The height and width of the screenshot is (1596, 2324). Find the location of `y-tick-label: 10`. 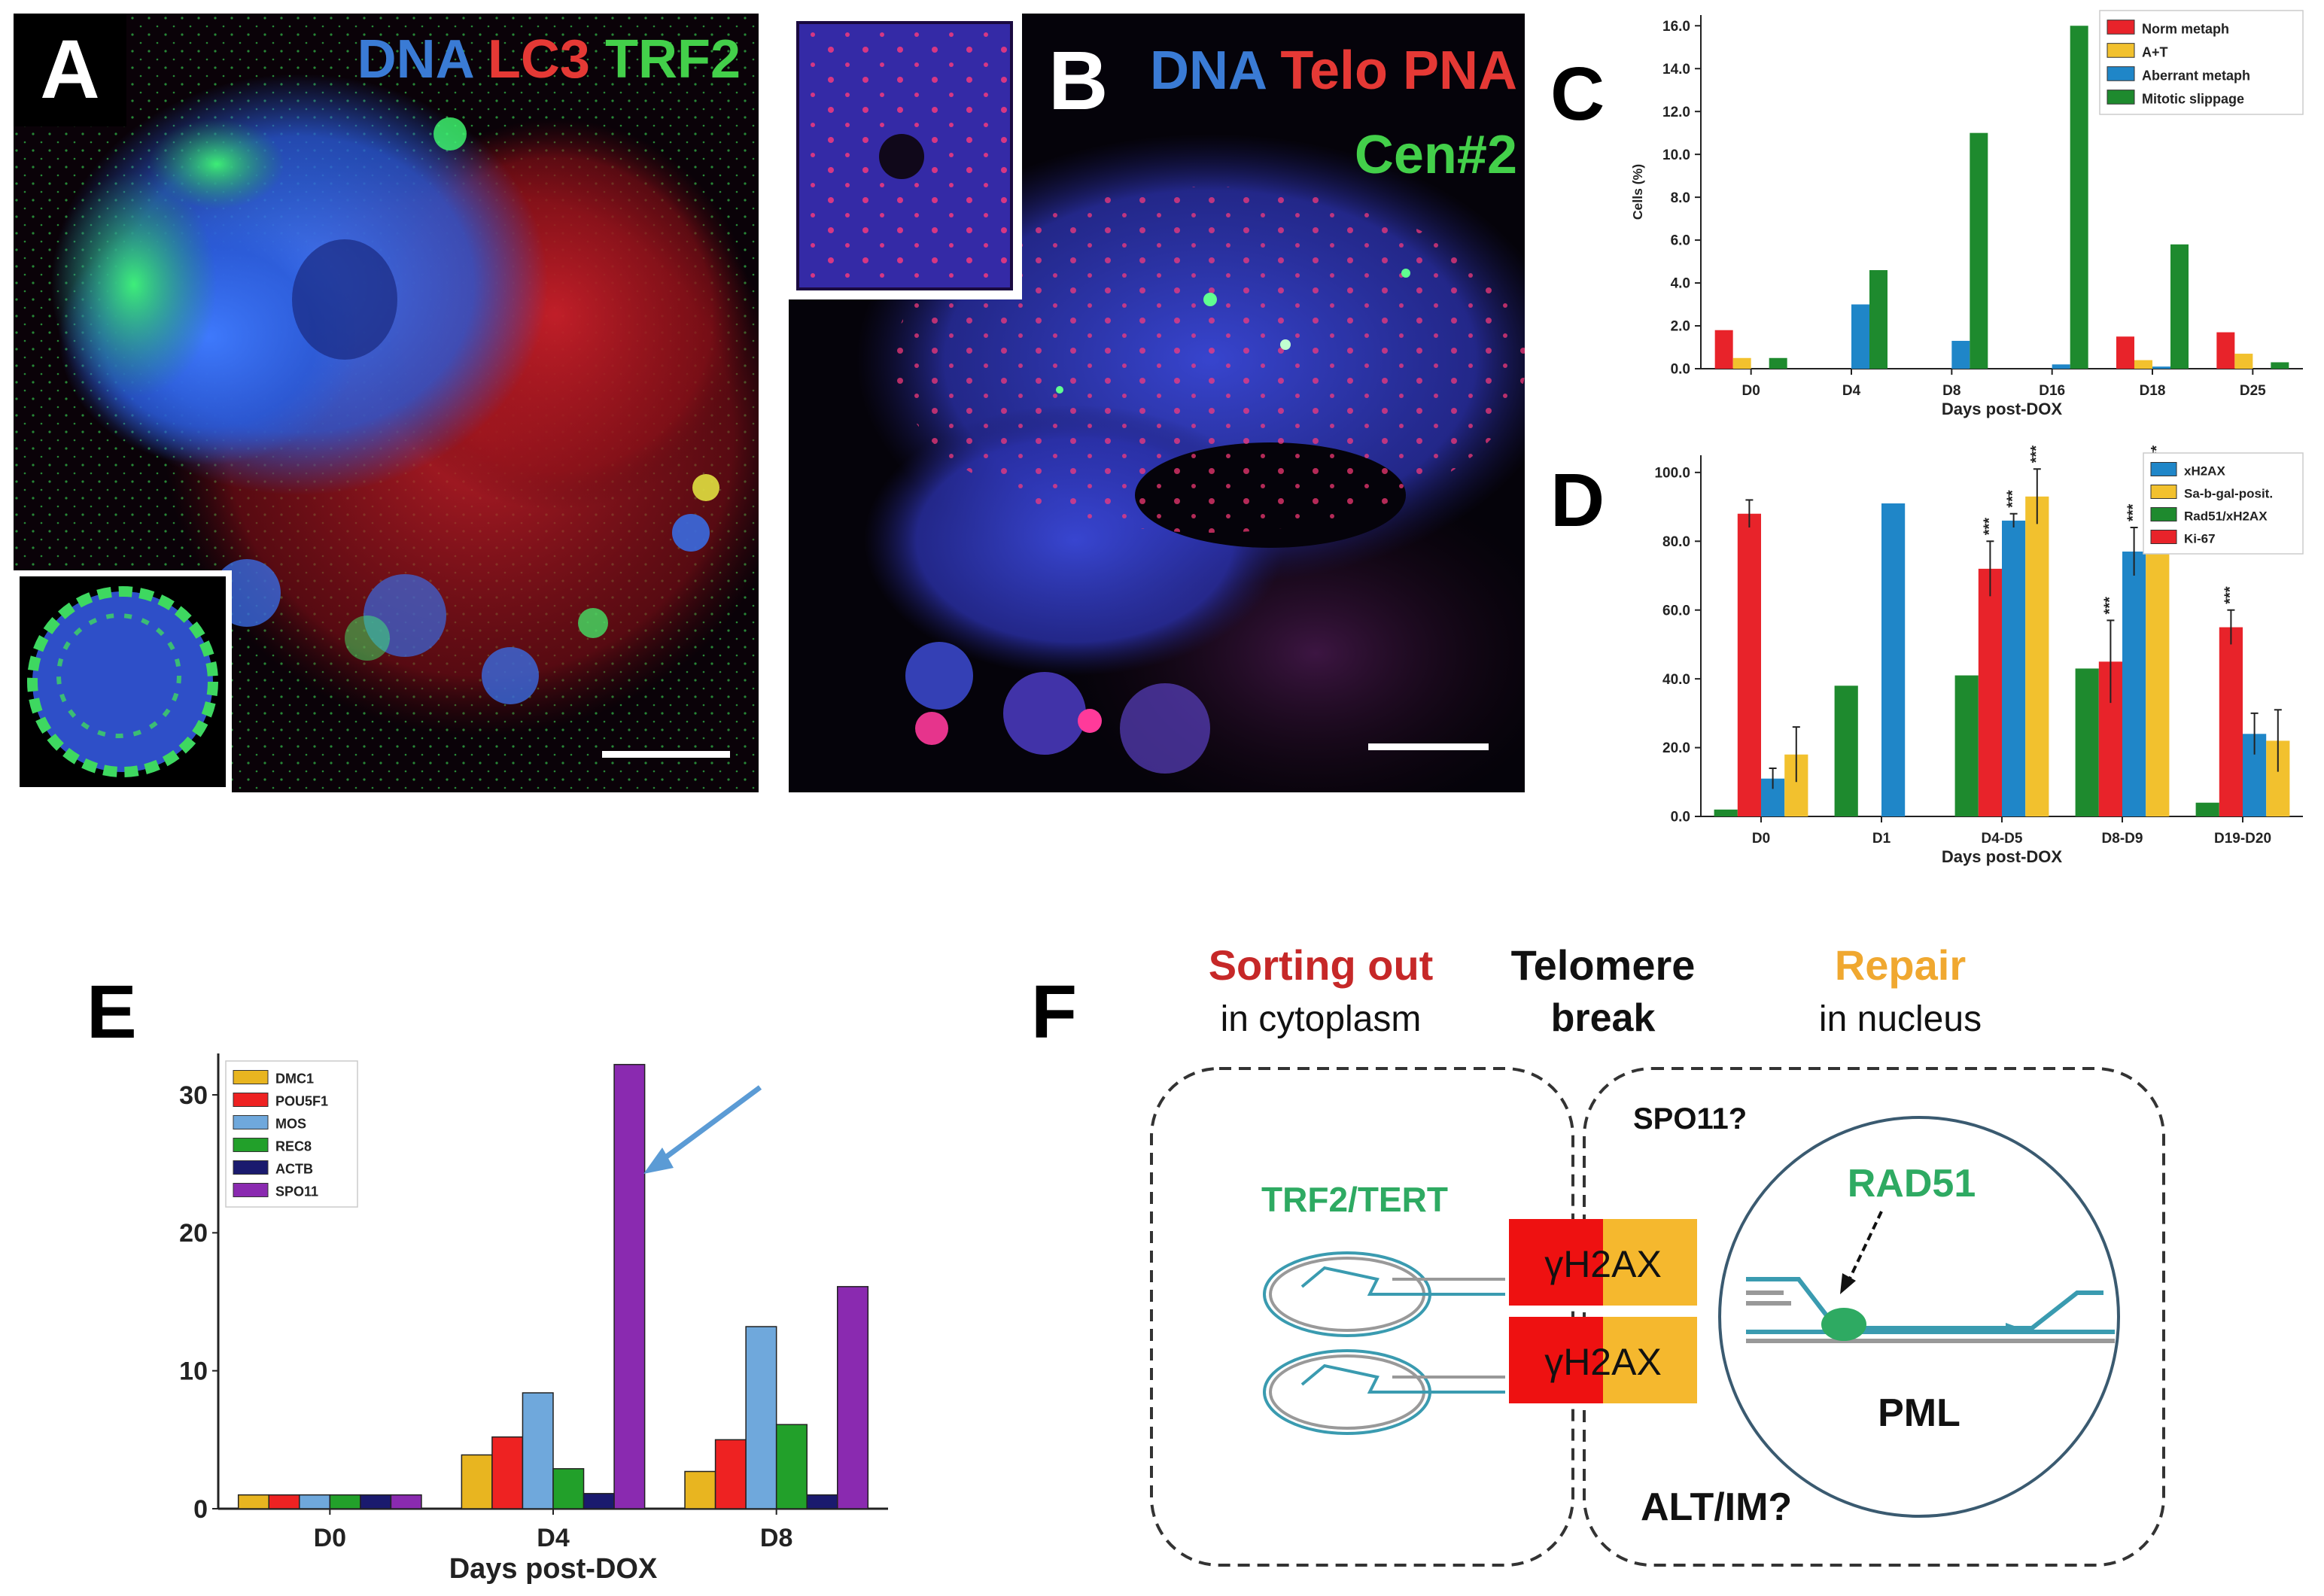

y-tick-label: 10 is located at coordinates (194, 1371).